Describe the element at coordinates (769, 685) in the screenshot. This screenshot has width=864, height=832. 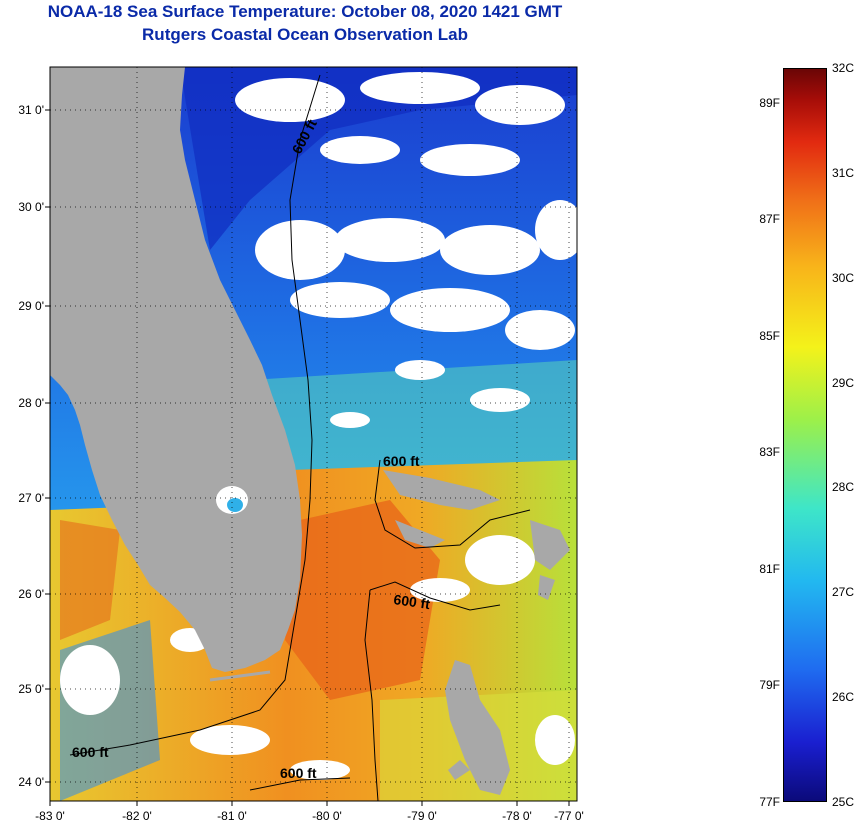
I see `colorbar-fahrenheit-label: 79F` at that location.